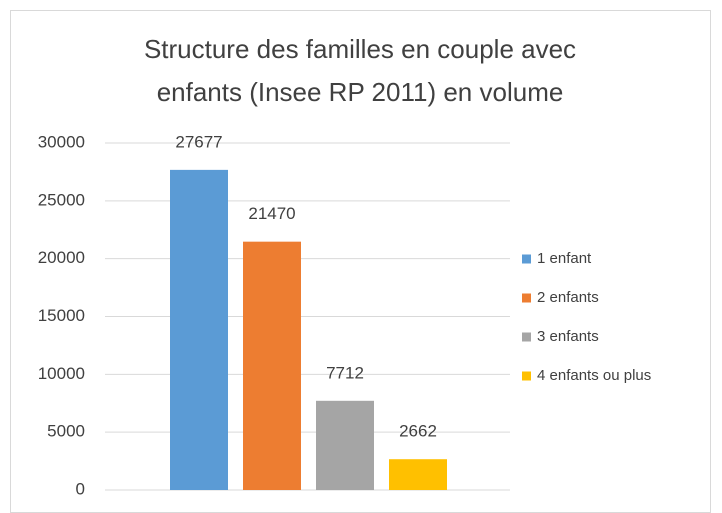  What do you see at coordinates (568, 297) in the screenshot?
I see `legend-label: 2 enfants` at bounding box center [568, 297].